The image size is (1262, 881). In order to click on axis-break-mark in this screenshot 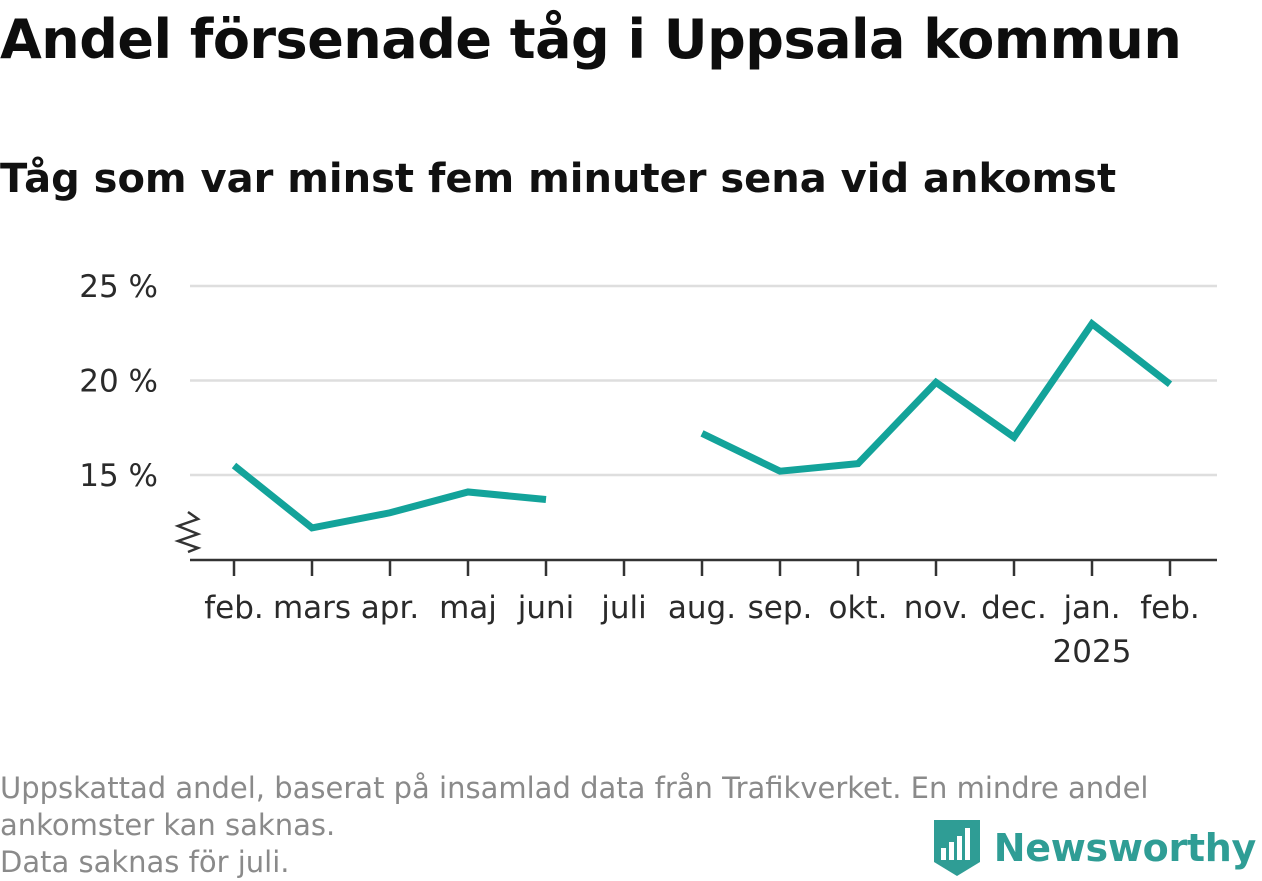, I will do `click(188, 532)`.